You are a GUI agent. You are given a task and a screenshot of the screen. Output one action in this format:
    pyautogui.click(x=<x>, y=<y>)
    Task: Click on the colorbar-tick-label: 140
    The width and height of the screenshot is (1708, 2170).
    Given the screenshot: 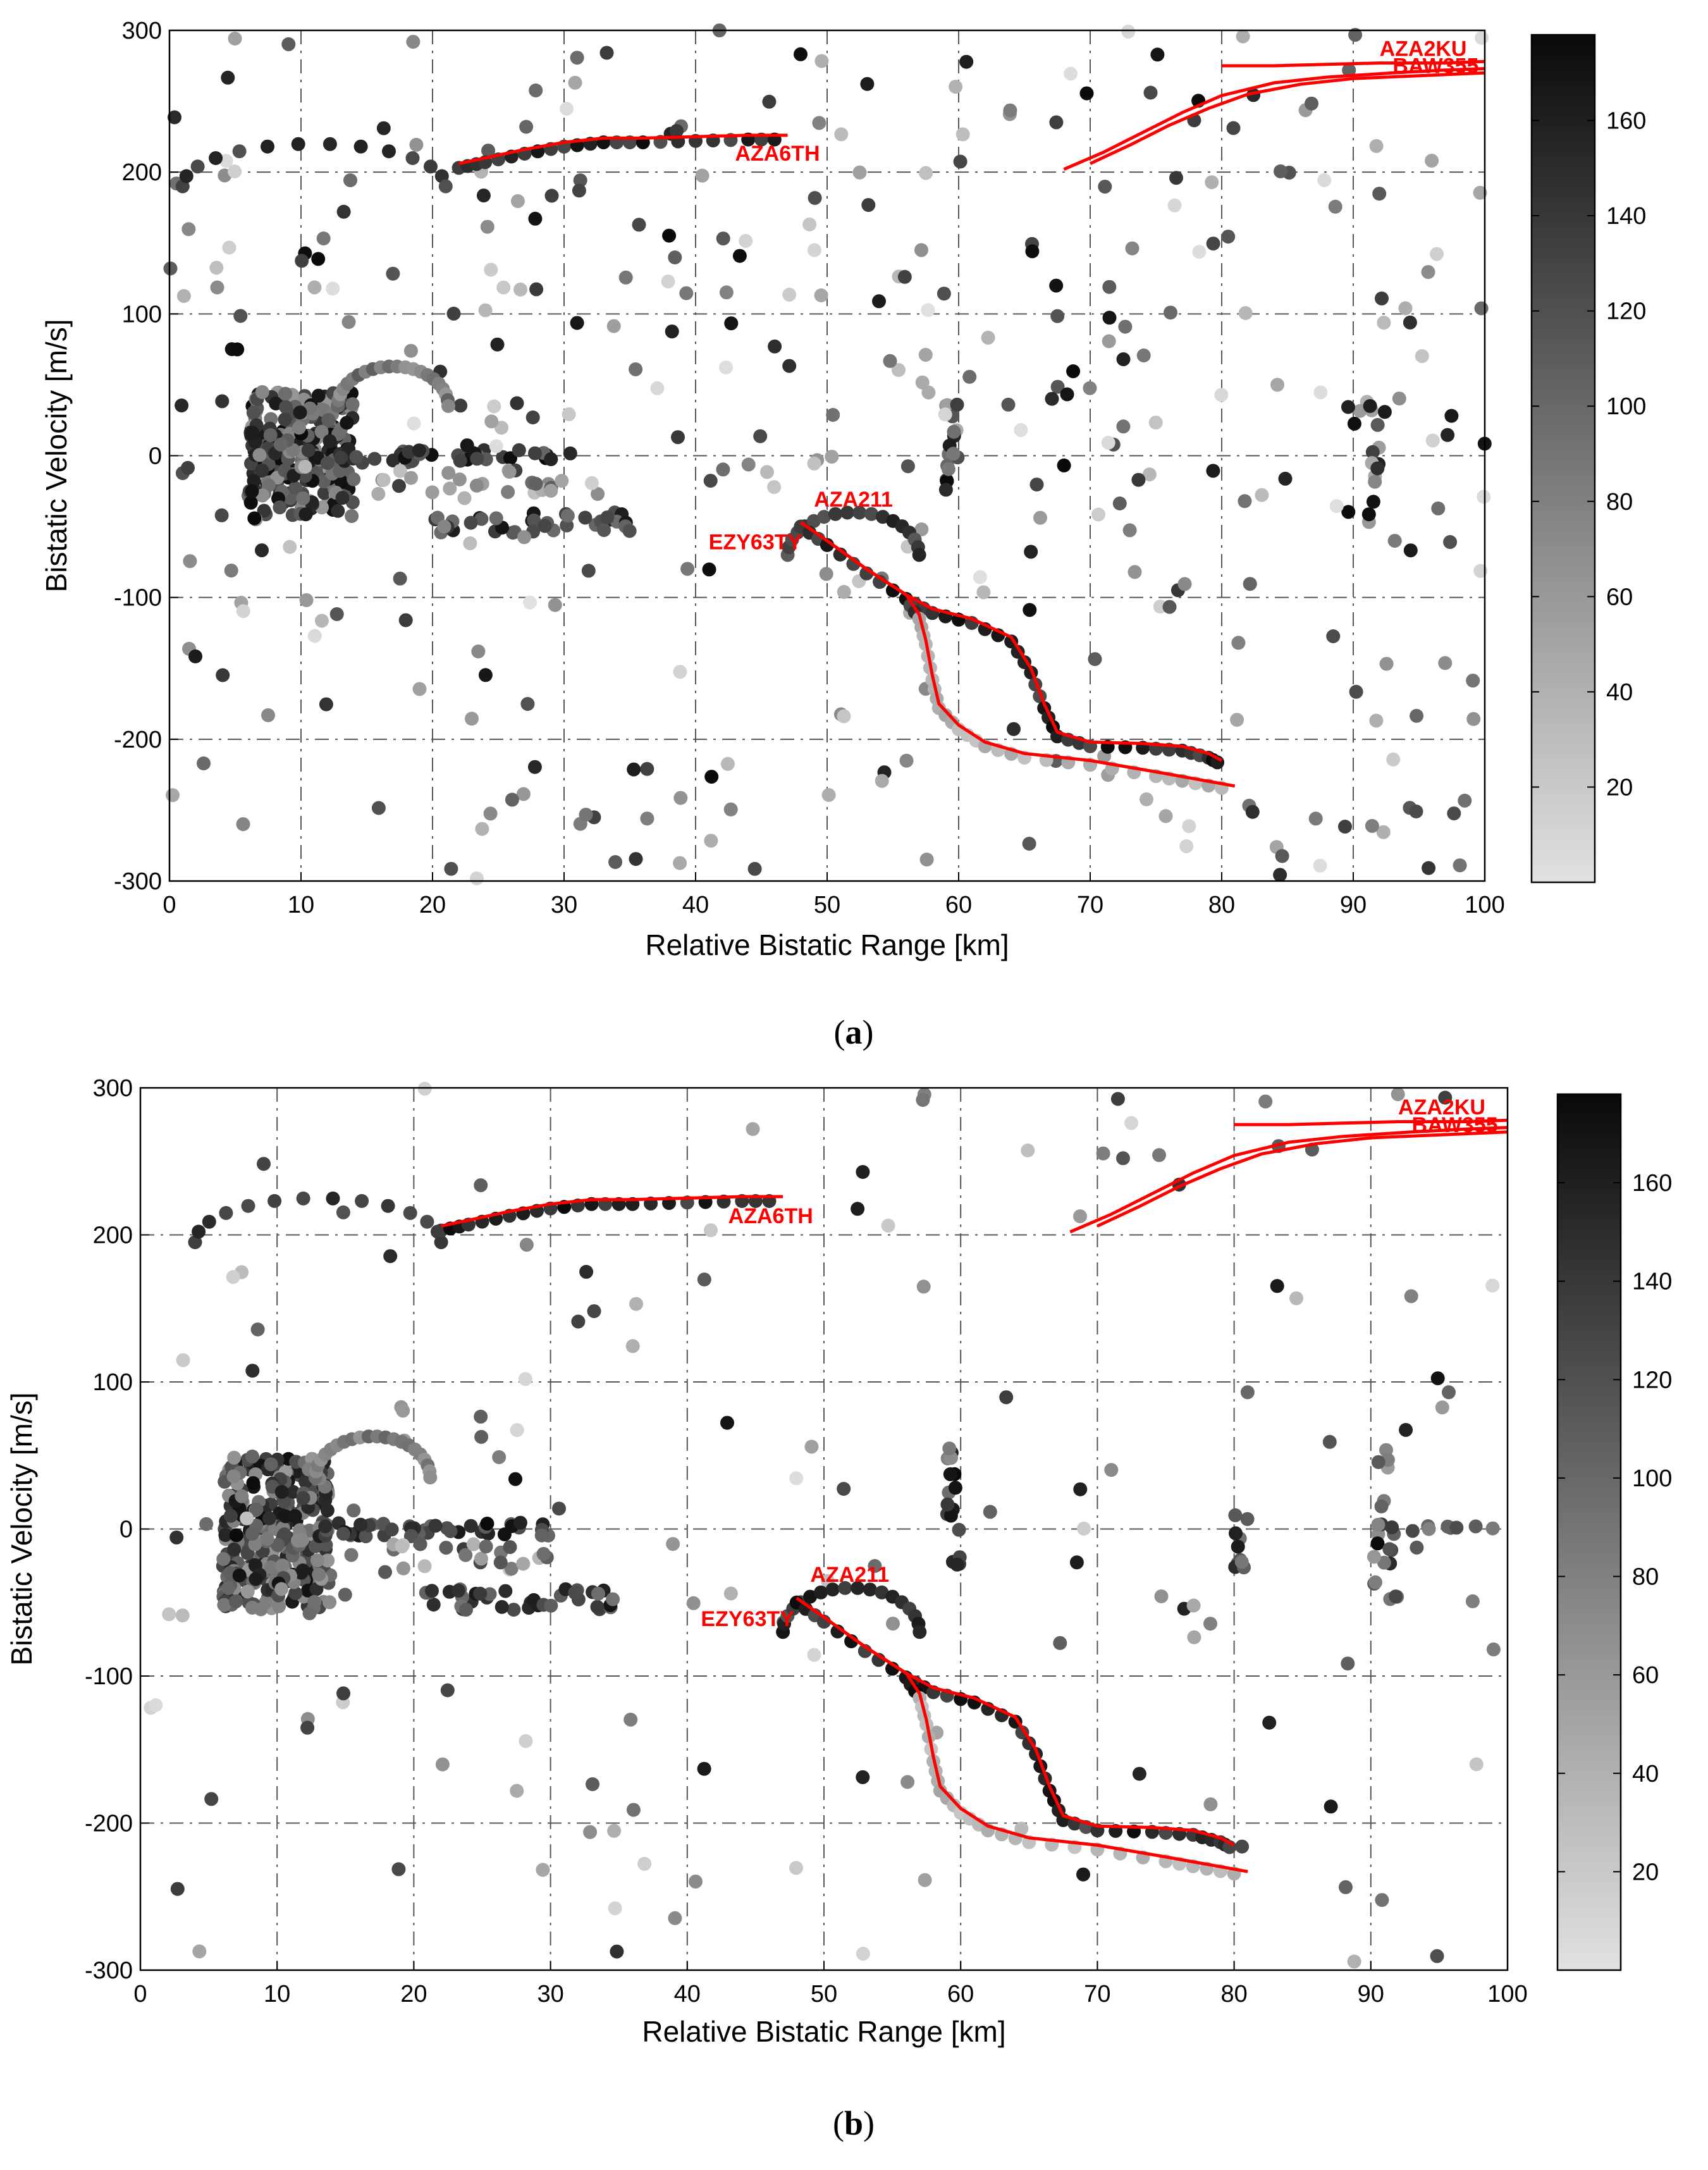 What is the action you would take?
    pyautogui.click(x=1652, y=1282)
    